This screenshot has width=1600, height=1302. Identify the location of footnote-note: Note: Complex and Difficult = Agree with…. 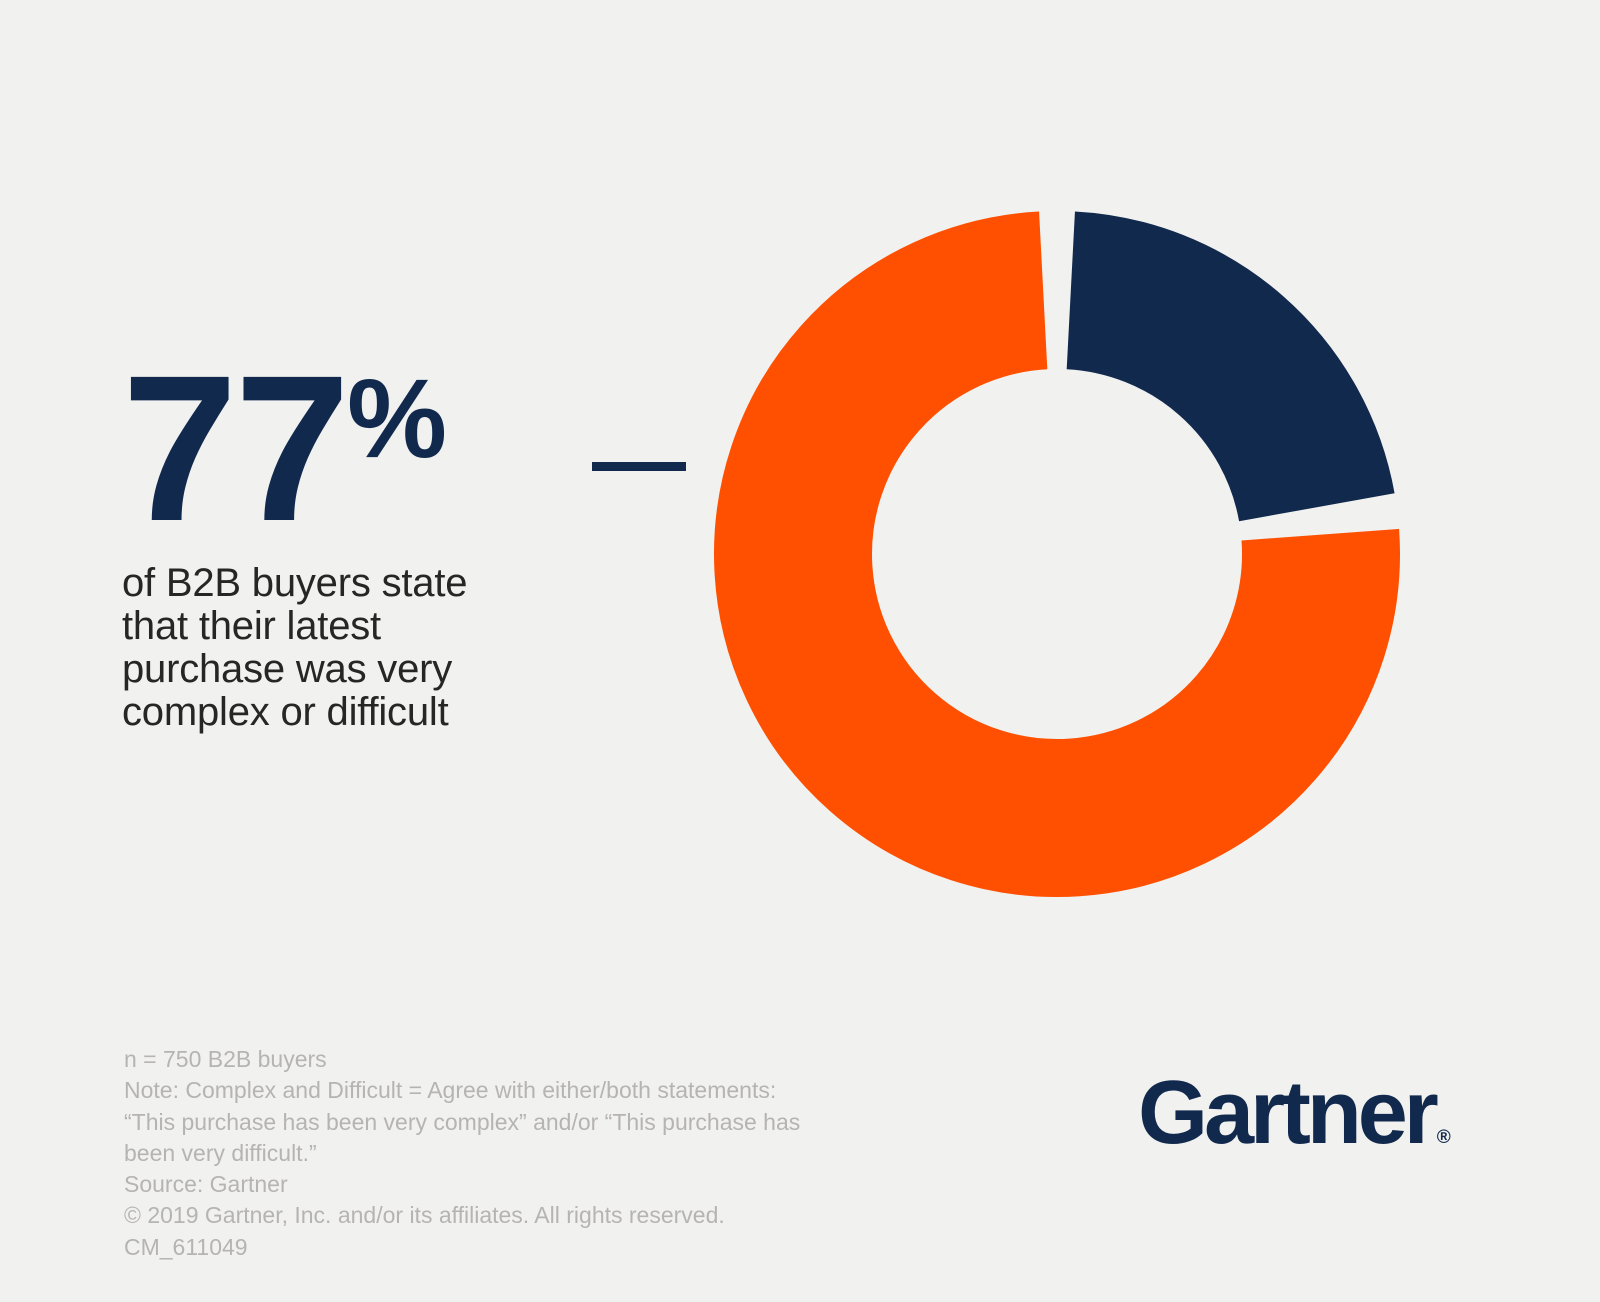
(462, 1121).